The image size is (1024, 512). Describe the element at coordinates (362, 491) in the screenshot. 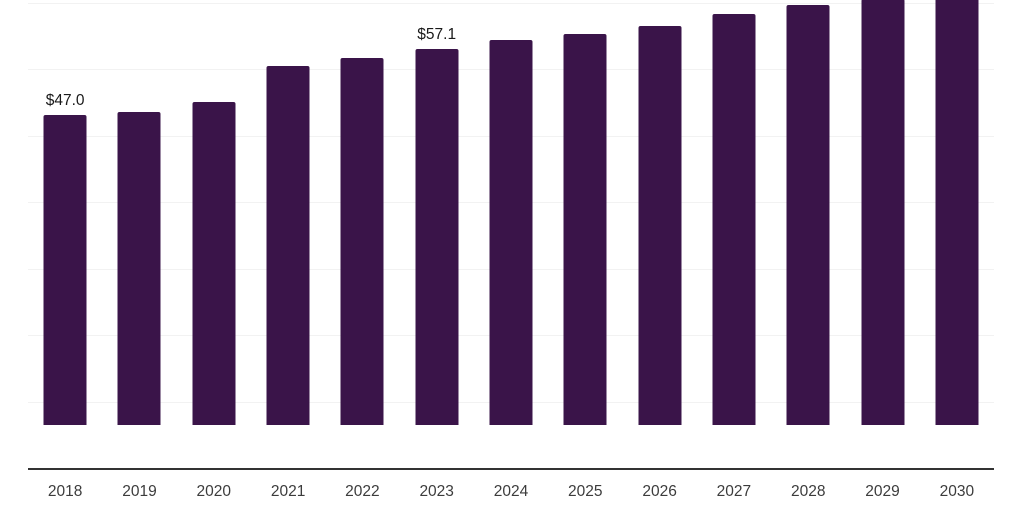

I see `x-axis-tick-label: 2022` at that location.